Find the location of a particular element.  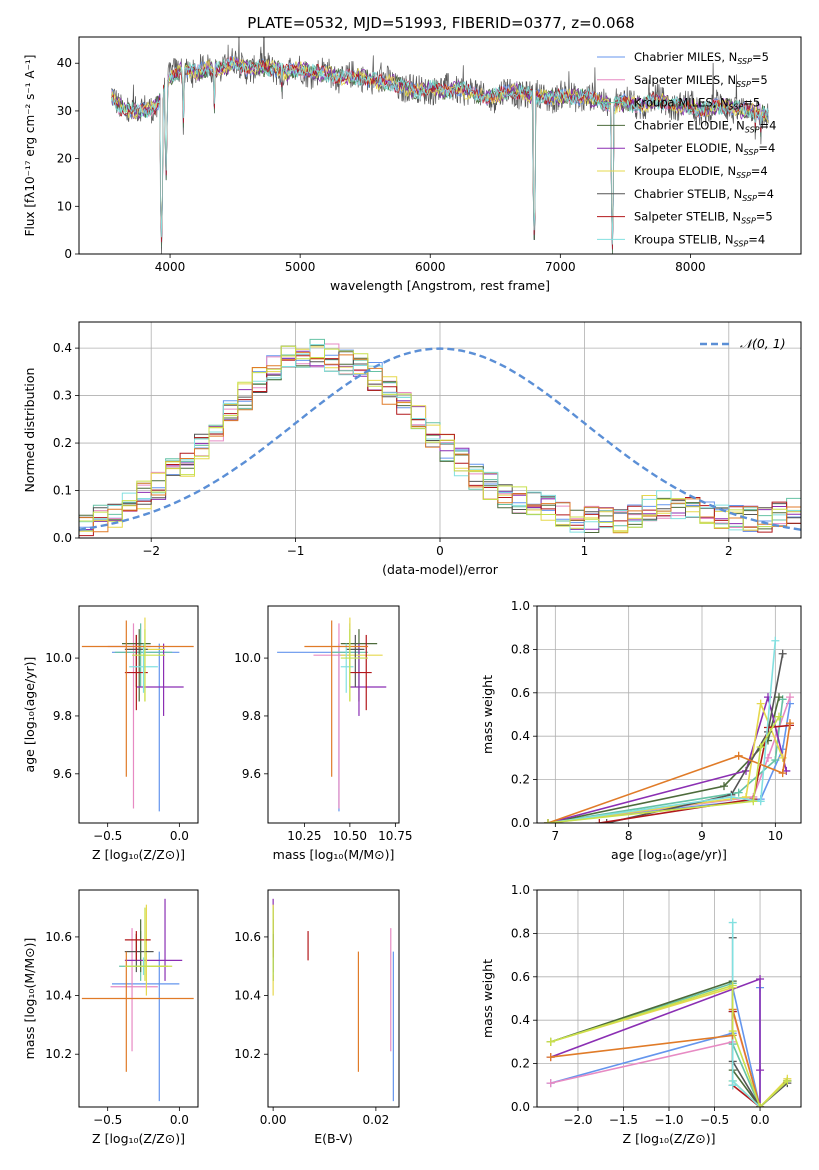

y-tick-label: 40 is located at coordinates (64, 63).